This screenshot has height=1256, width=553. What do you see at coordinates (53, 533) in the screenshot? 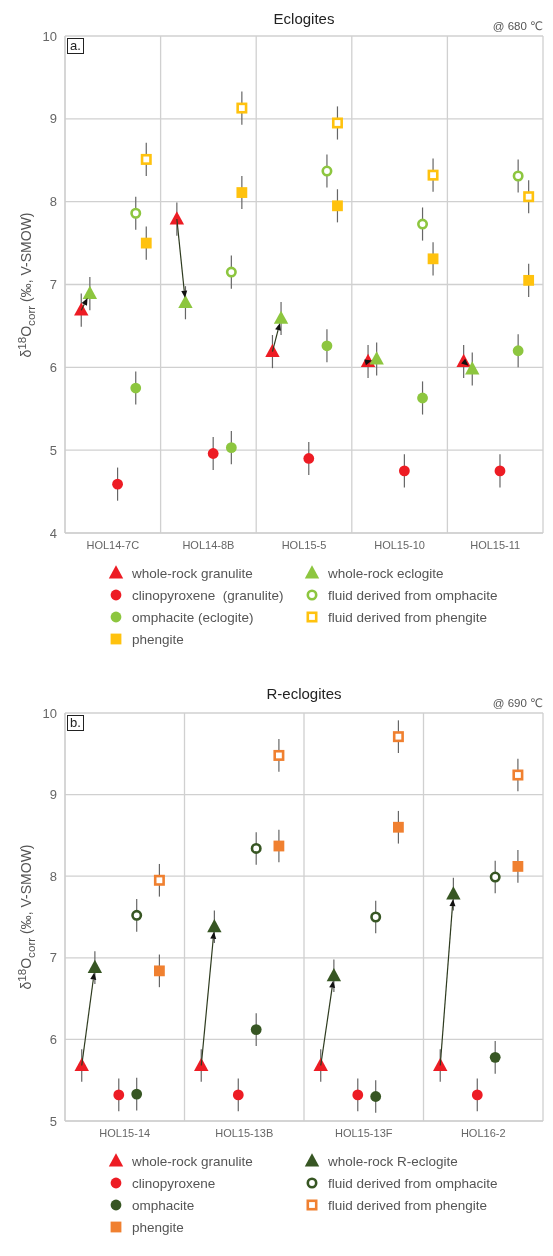
I see `y-tick-label: 4` at bounding box center [53, 533].